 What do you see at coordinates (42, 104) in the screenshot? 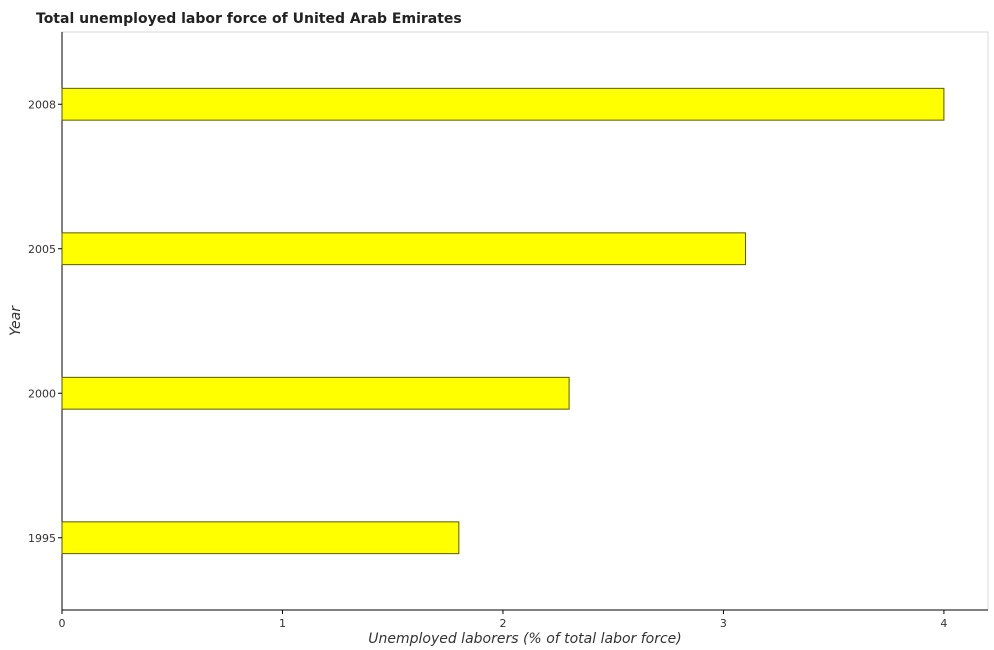
I see `y-tick-label: 2008` at bounding box center [42, 104].